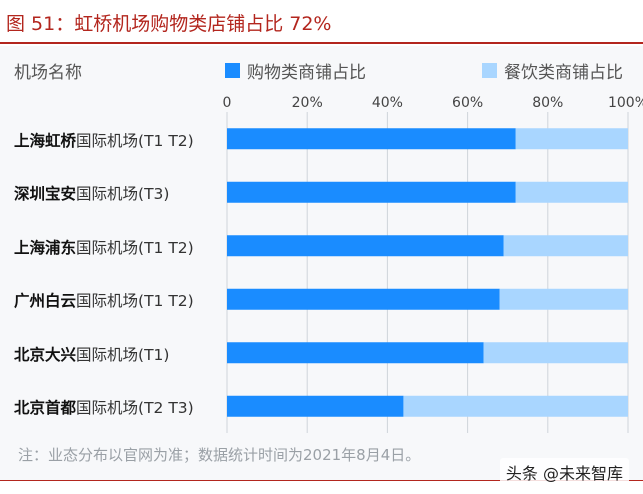 The image size is (643, 494). Describe the element at coordinates (45, 194) in the screenshot. I see `row-label-name: 深圳宝安` at that location.